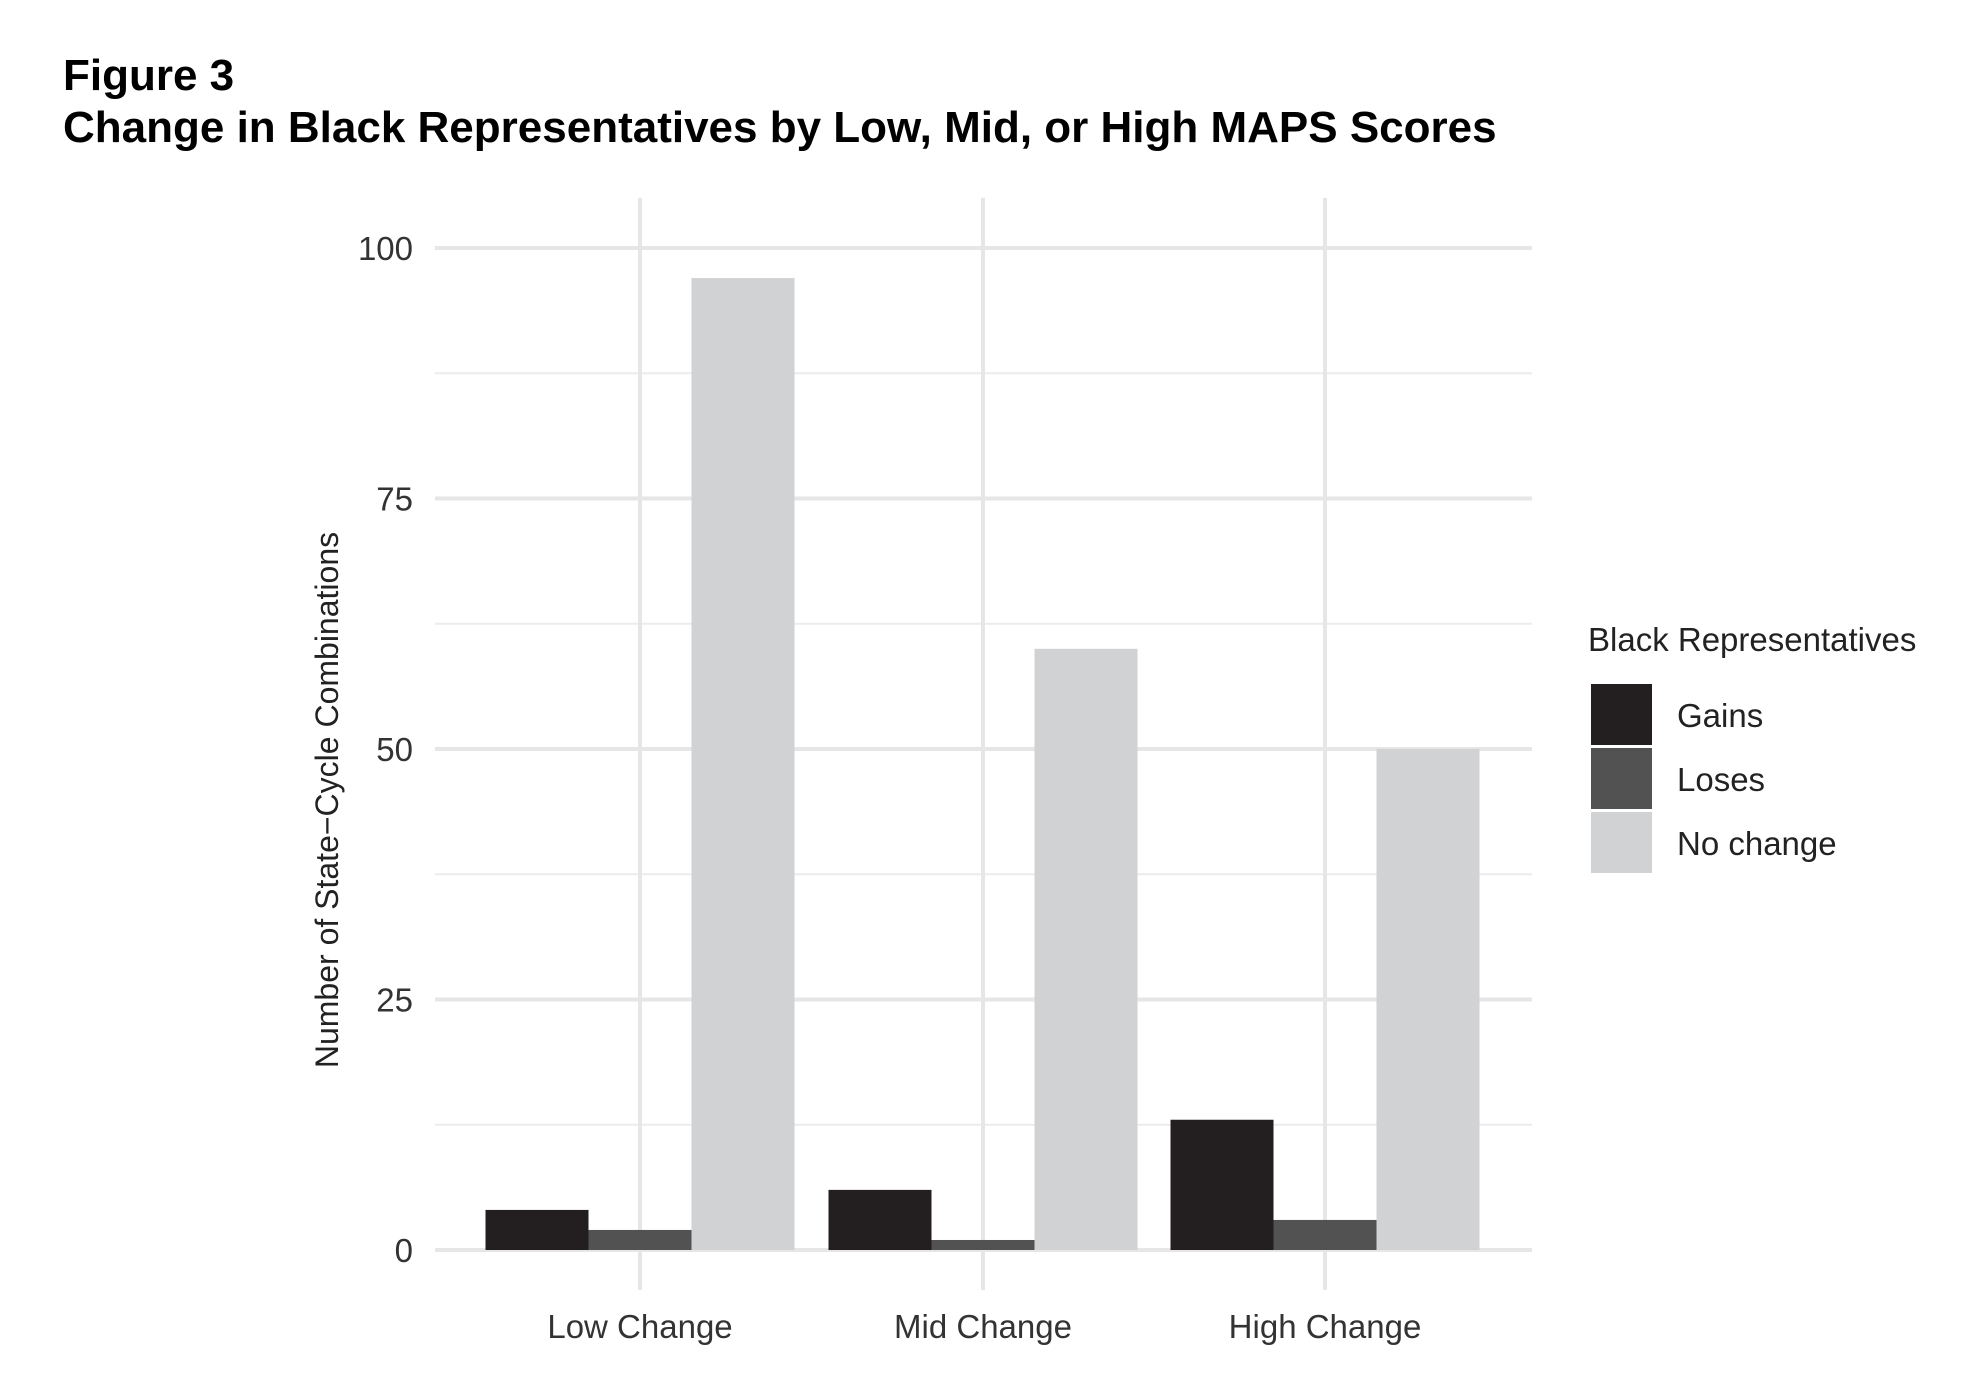 The image size is (1962, 1392). I want to click on legend-label-loses: Loses, so click(1721, 779).